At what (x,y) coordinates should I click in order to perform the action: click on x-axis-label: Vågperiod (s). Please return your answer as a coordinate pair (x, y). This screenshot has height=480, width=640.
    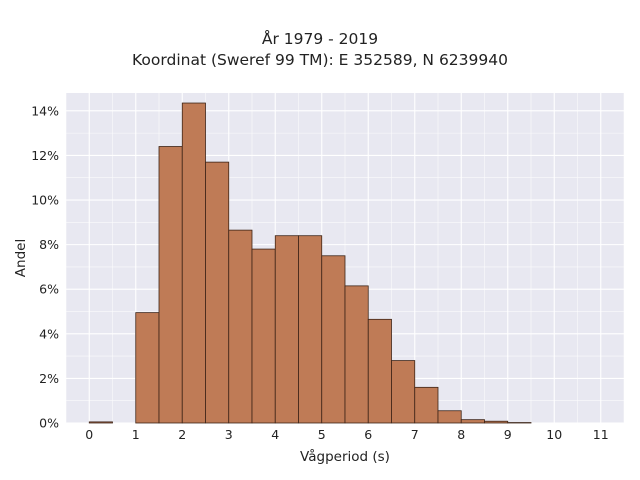
    Looking at the image, I should click on (345, 456).